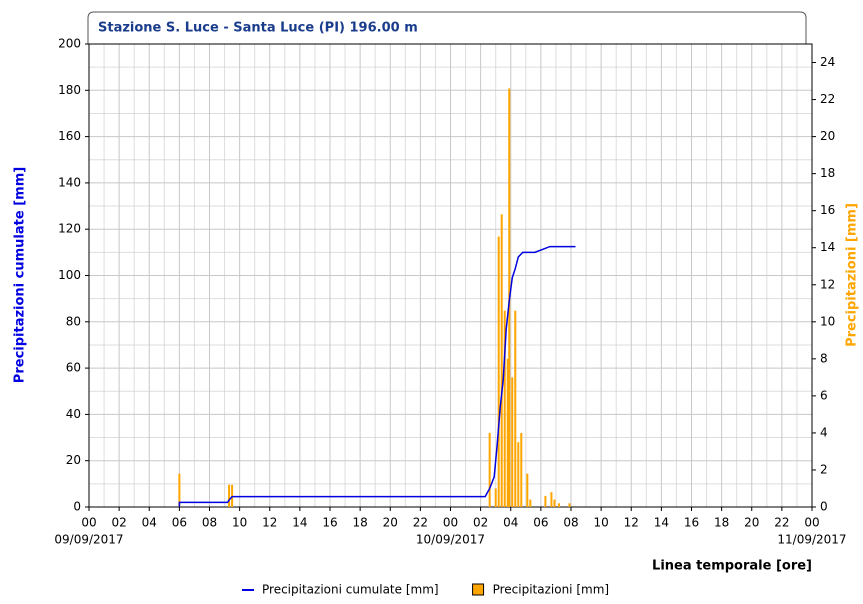 This screenshot has height=604, width=863. What do you see at coordinates (551, 590) in the screenshot?
I see `legend-label: Precipitazioni [mm]` at bounding box center [551, 590].